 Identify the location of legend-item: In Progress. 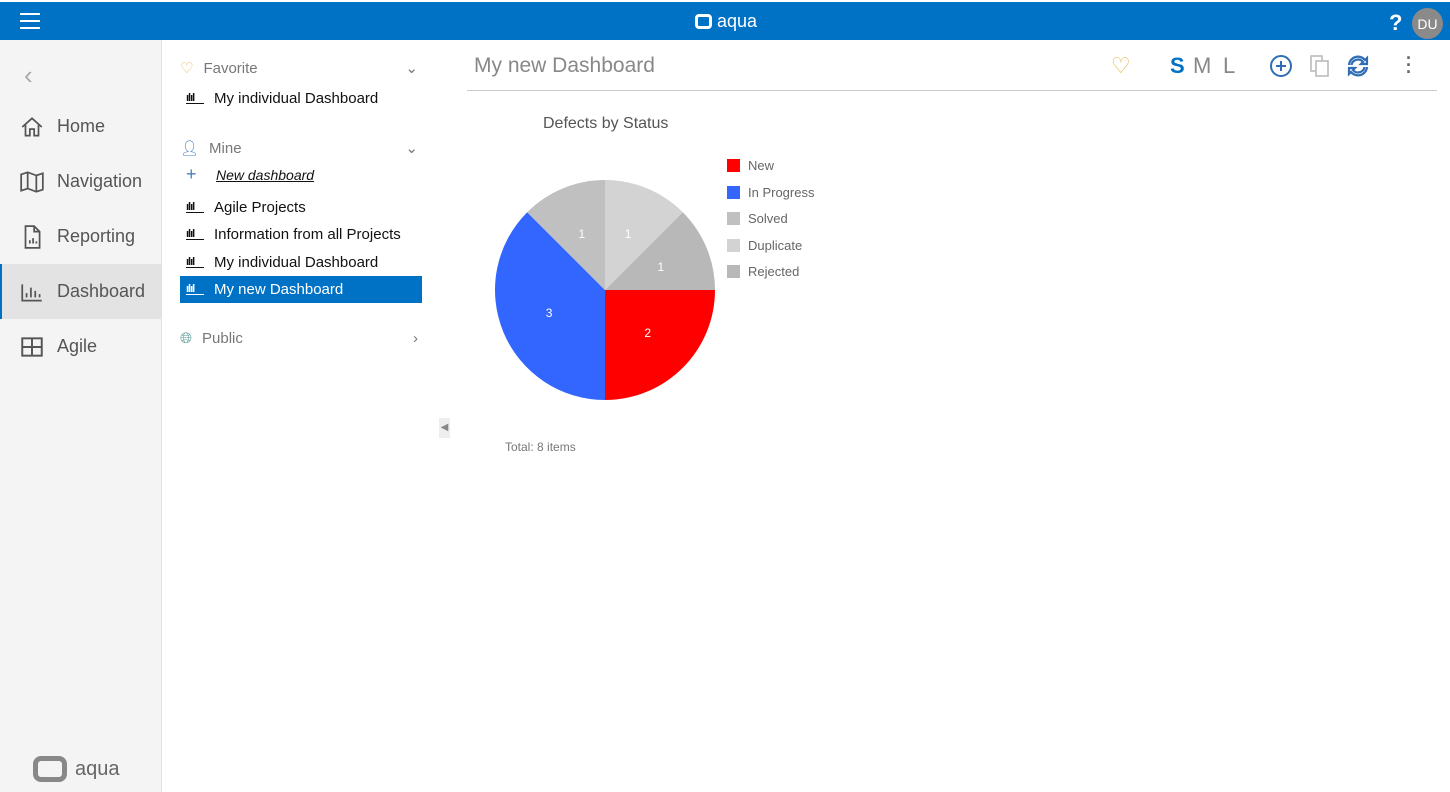
(770, 192).